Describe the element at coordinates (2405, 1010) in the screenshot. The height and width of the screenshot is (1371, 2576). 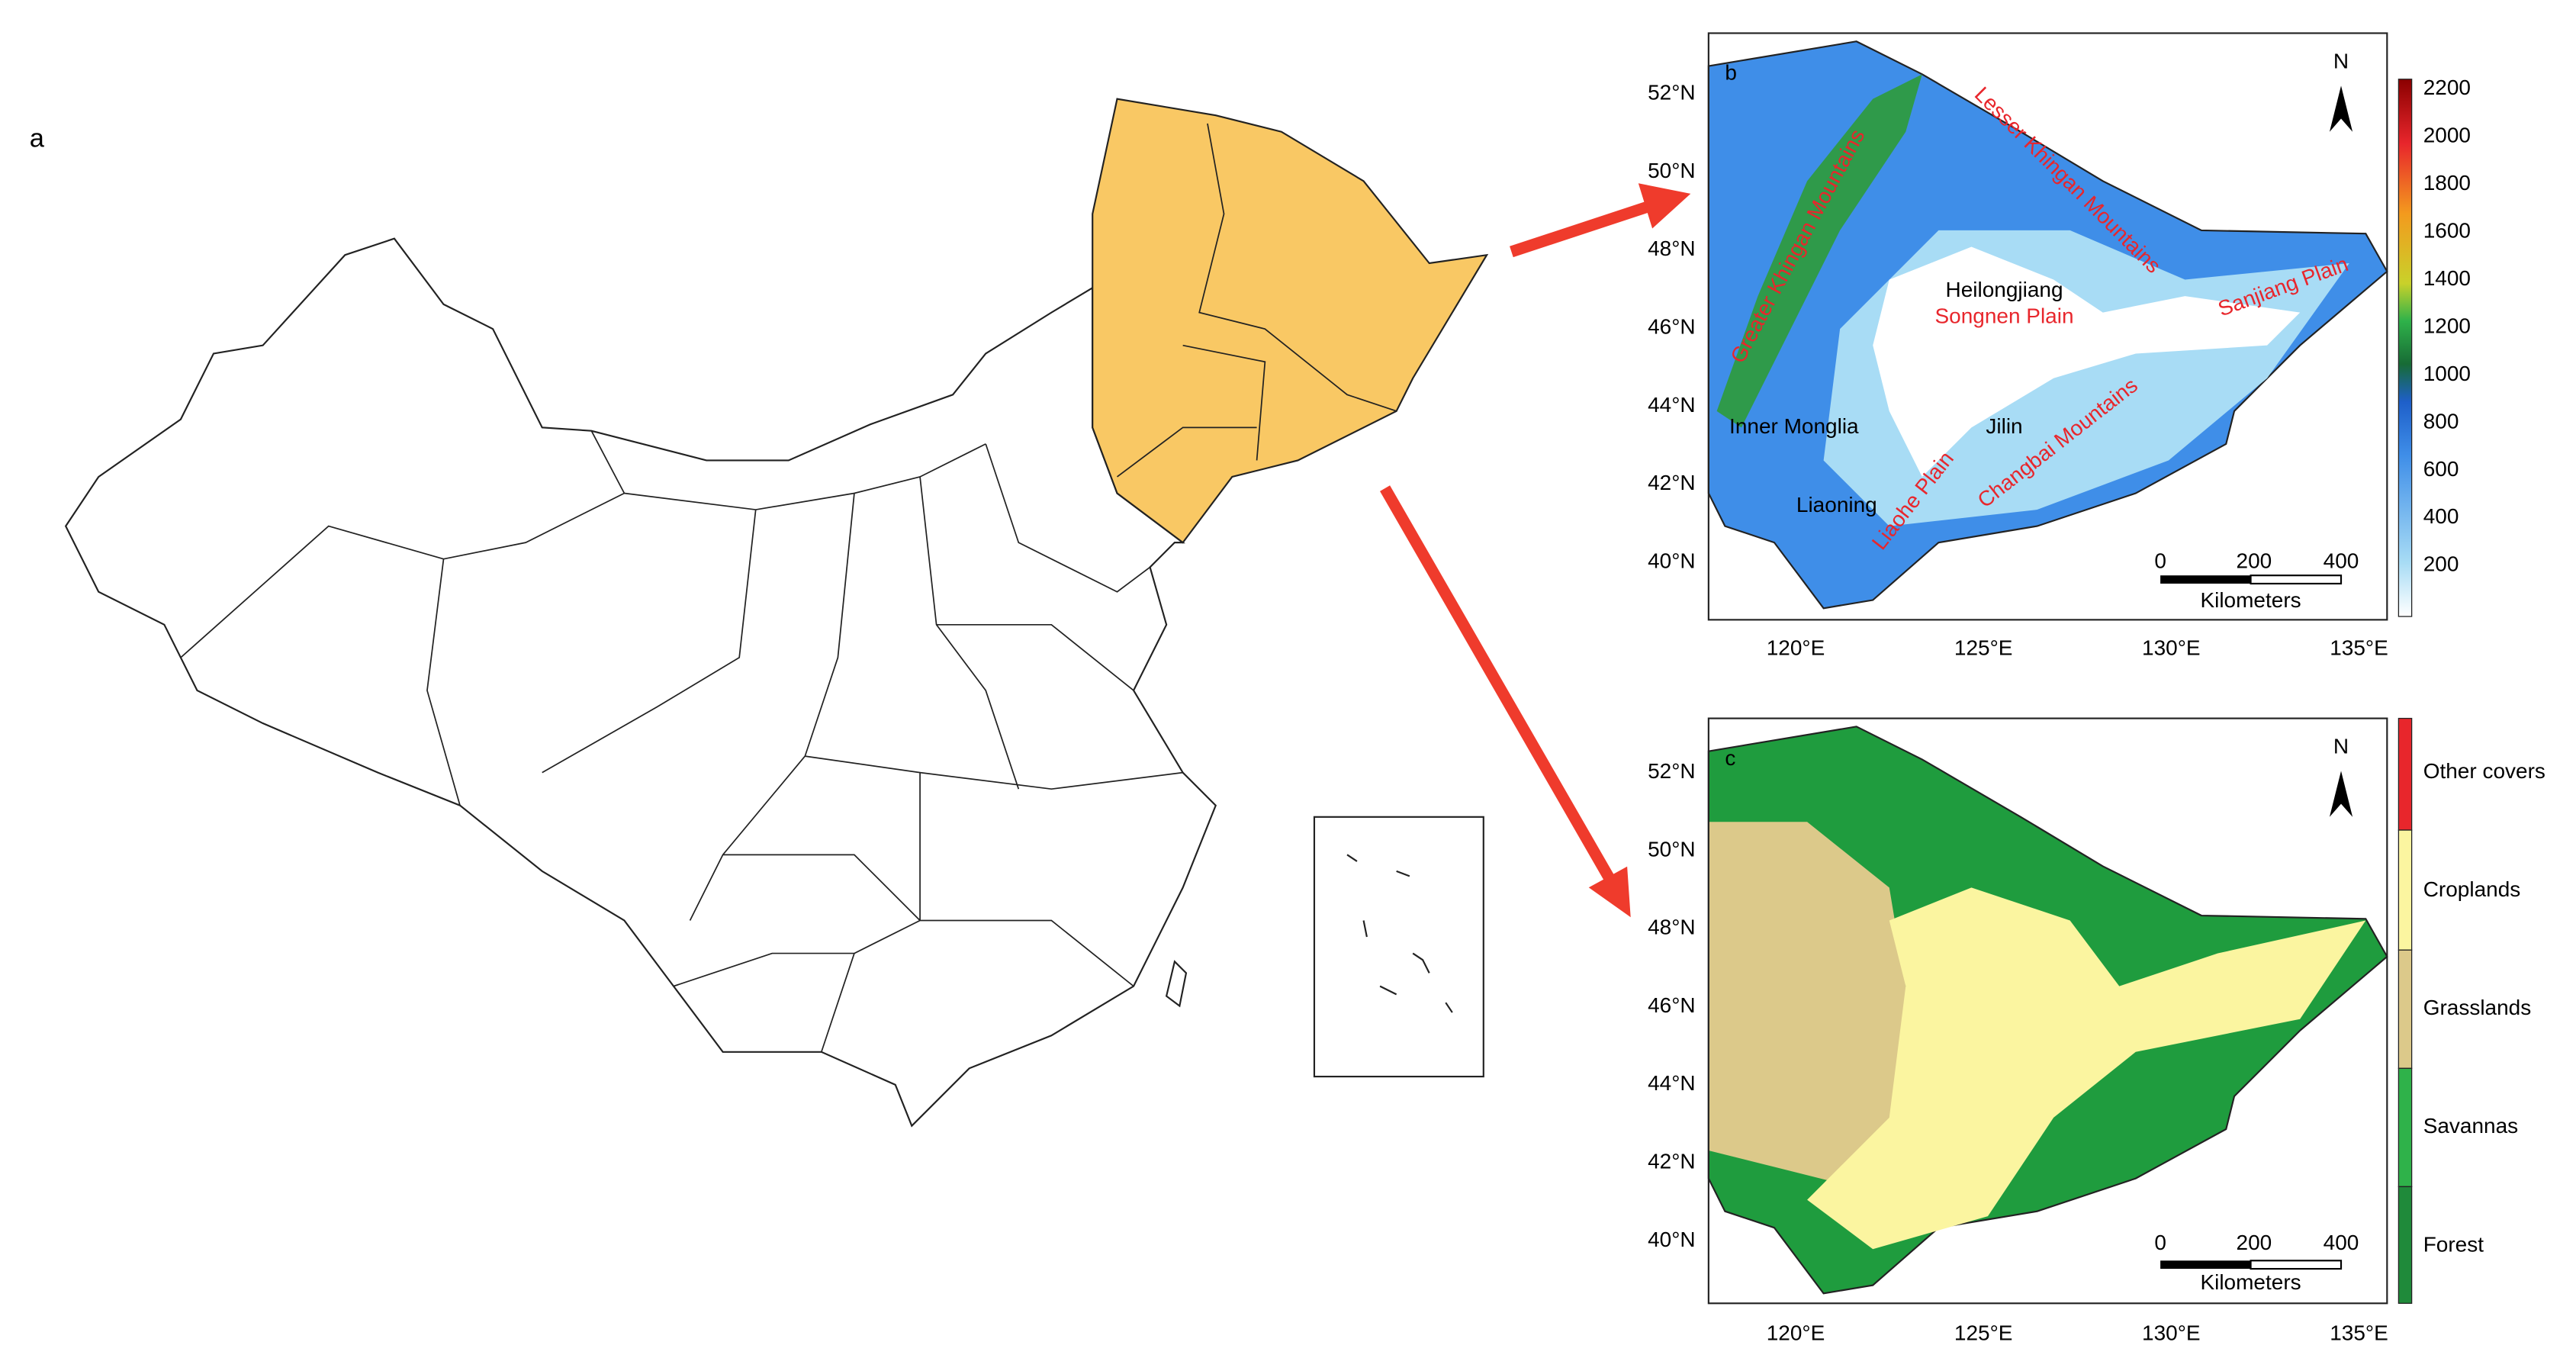
I see `legend-bar` at that location.